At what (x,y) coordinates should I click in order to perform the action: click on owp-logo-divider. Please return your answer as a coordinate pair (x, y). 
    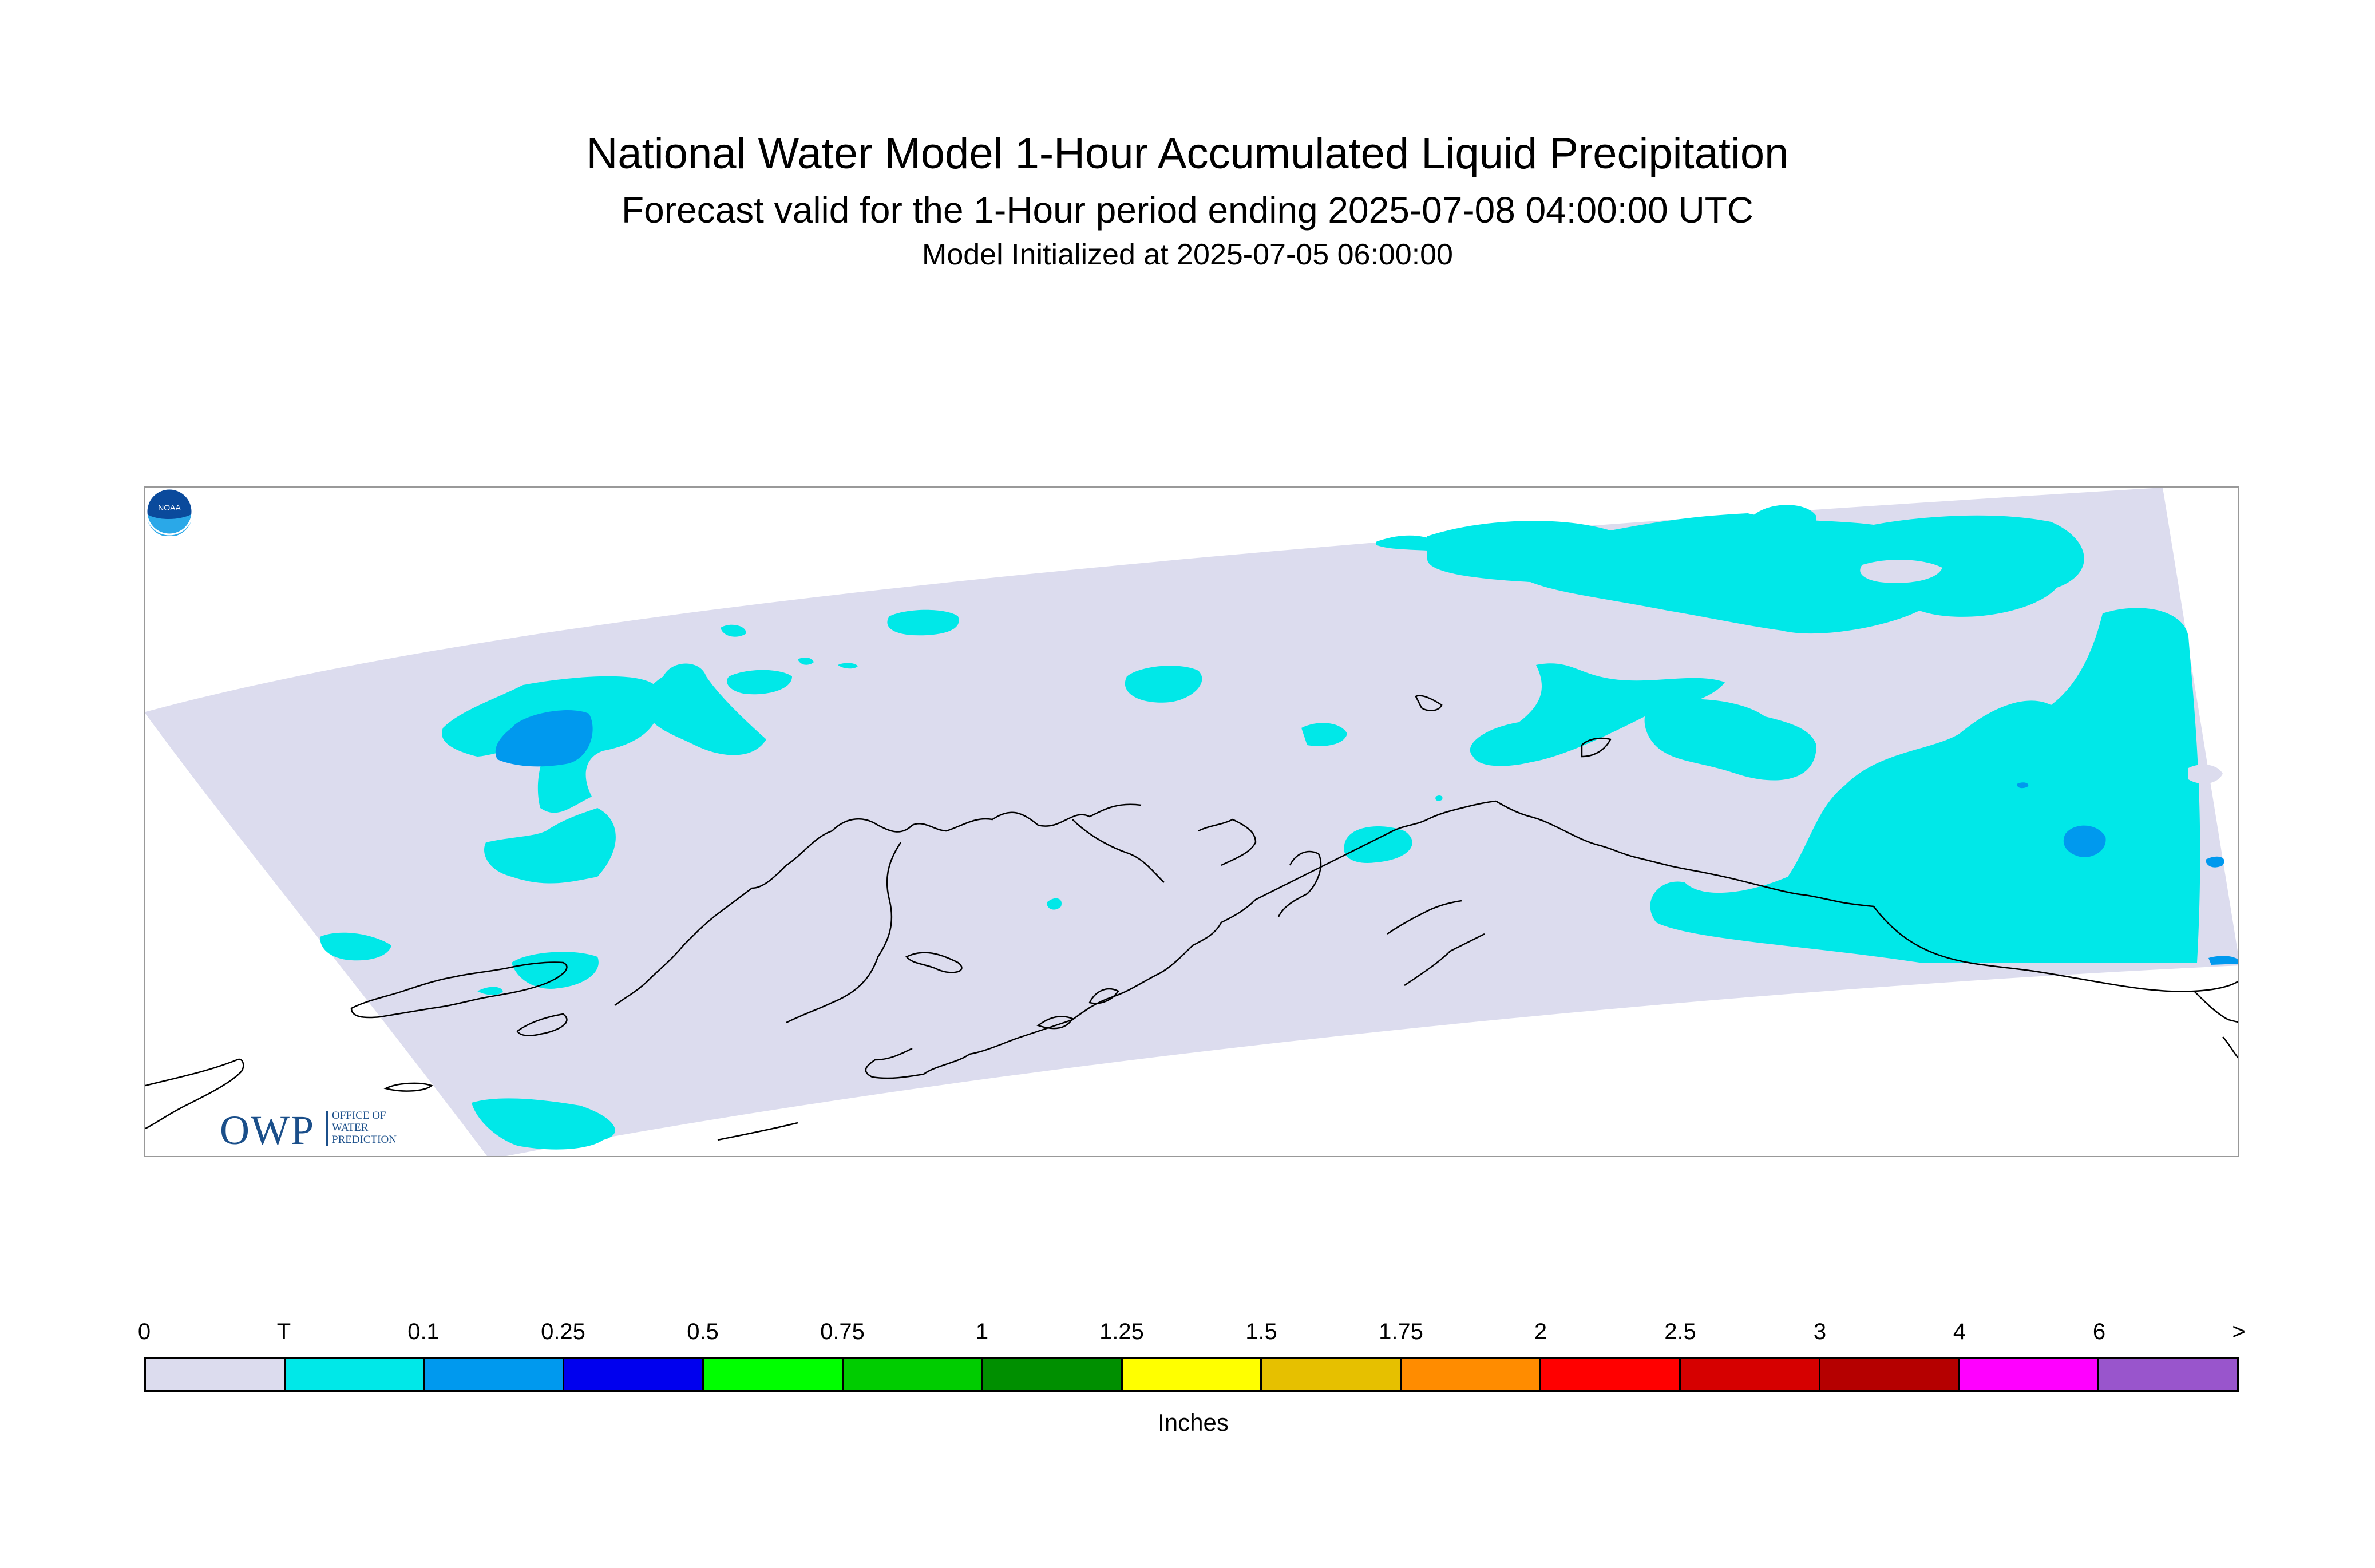
    Looking at the image, I should click on (327, 1128).